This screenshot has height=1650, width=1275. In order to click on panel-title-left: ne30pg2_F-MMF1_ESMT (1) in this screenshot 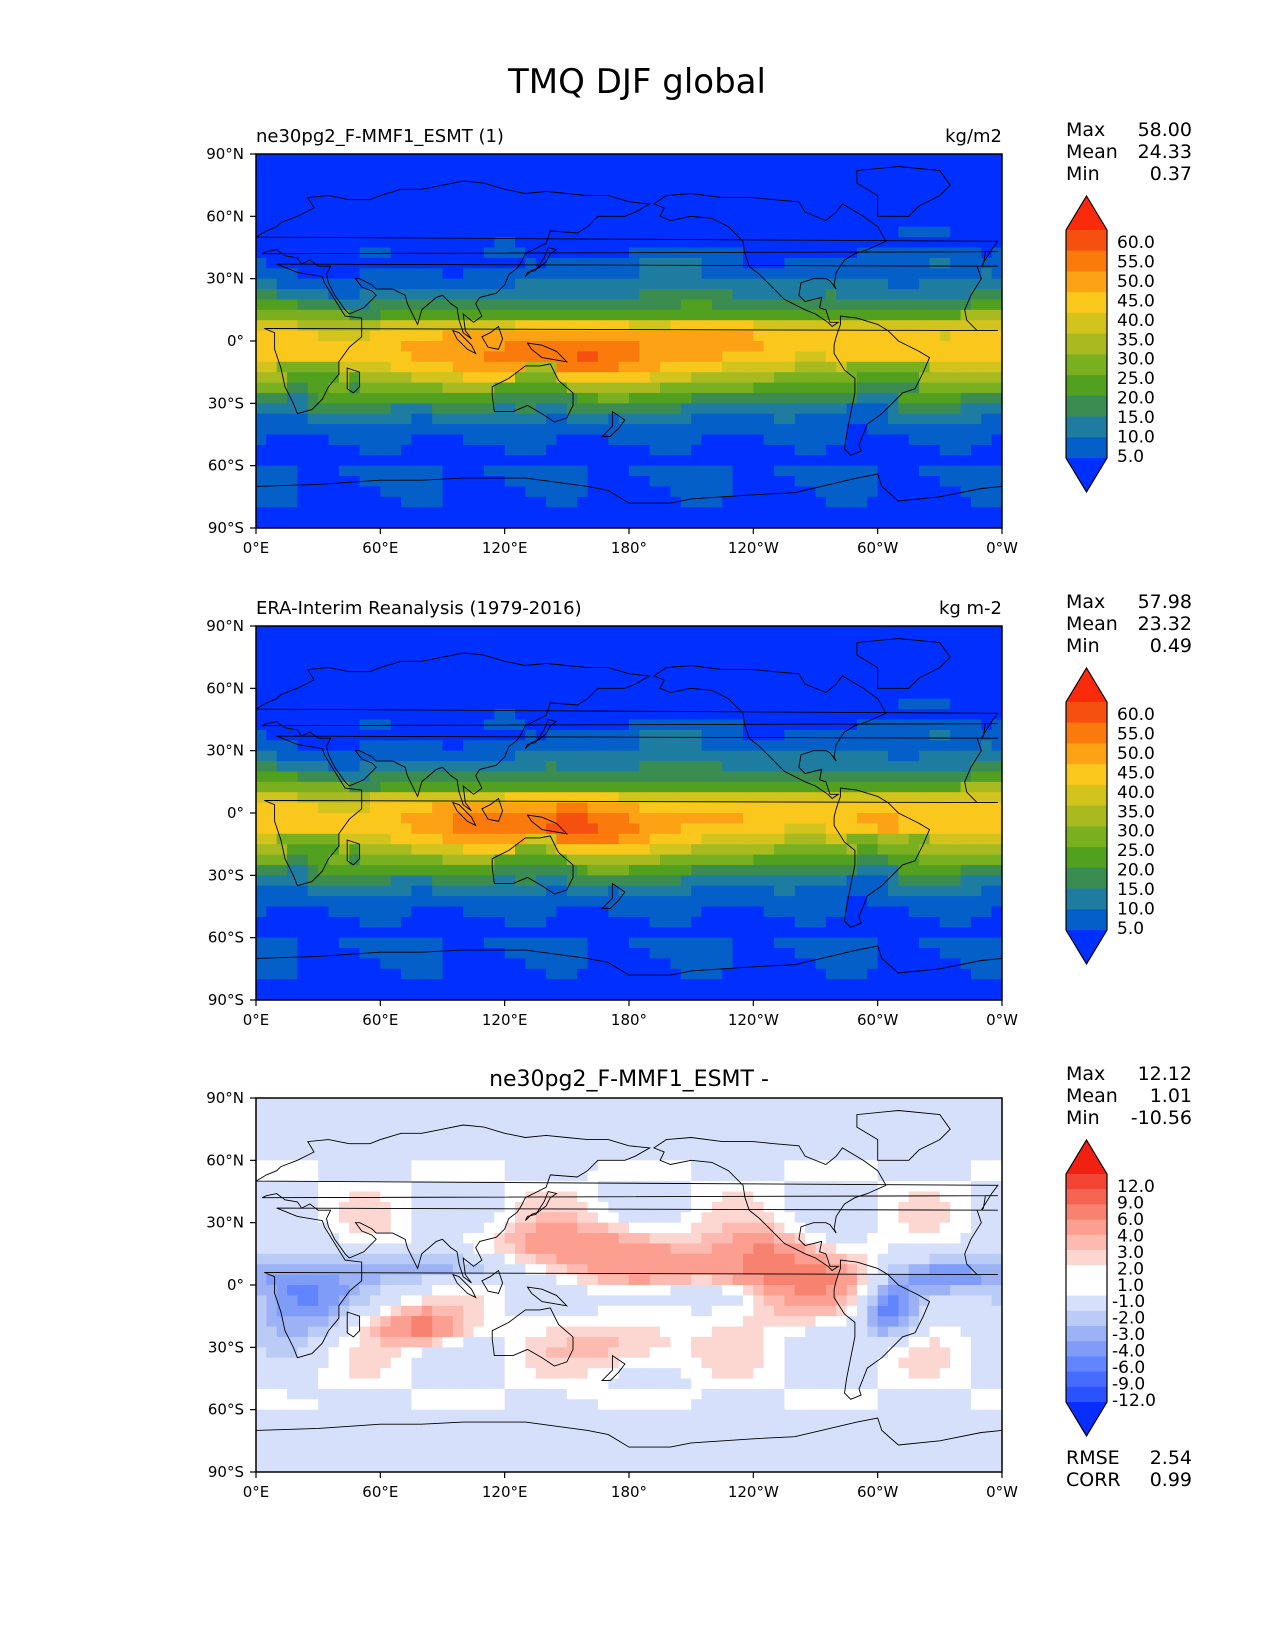, I will do `click(380, 136)`.